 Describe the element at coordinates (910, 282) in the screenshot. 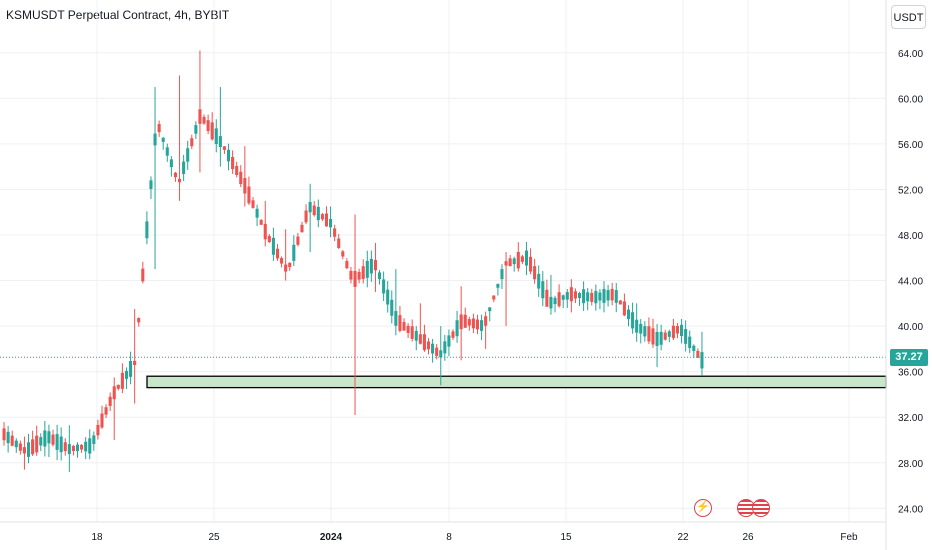

I see `y-tick-label: 44.00` at that location.